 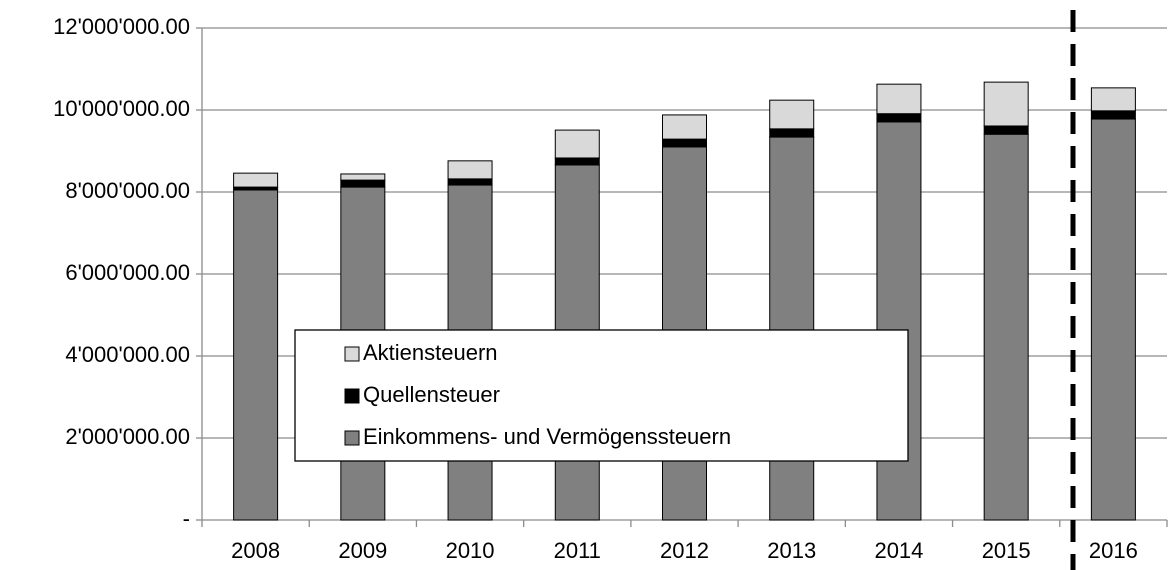 What do you see at coordinates (547, 436) in the screenshot?
I see `legend-label: Einkommens- und Vermögenssteuern` at bounding box center [547, 436].